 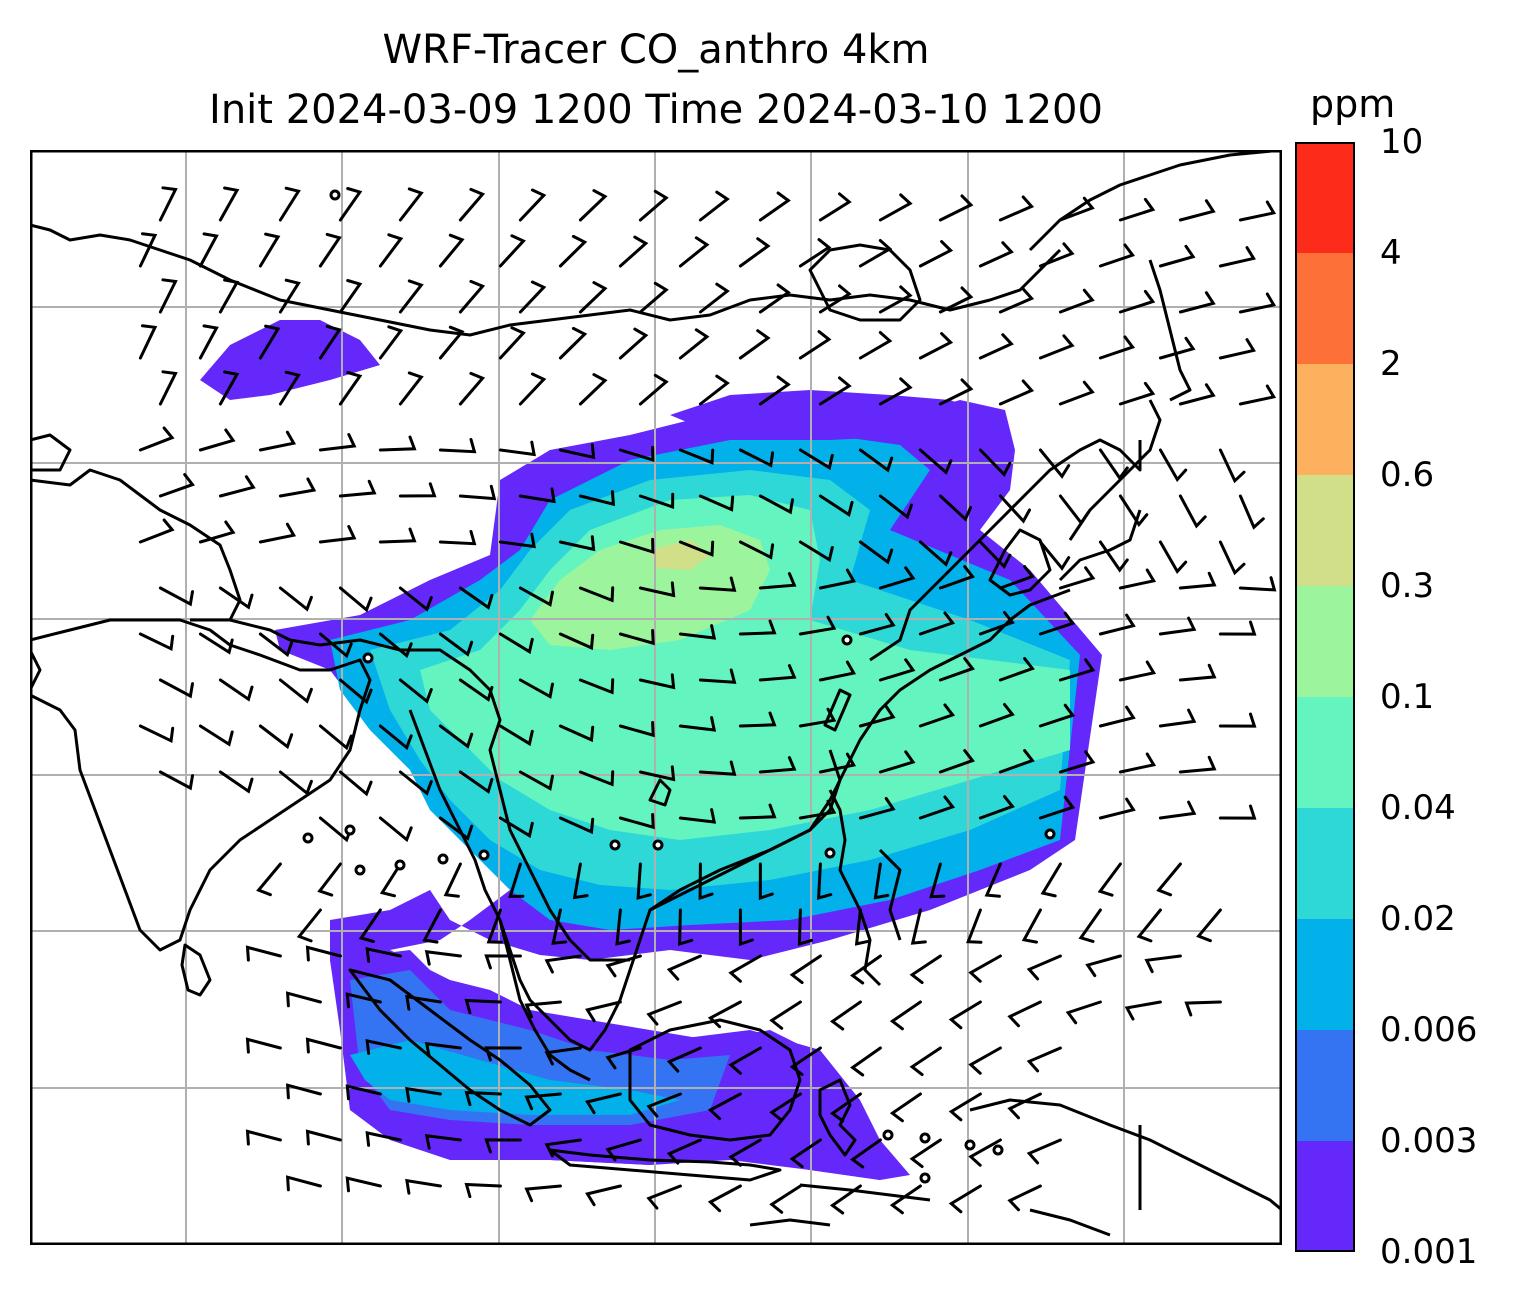 What do you see at coordinates (290, 360) in the screenshot?
I see `plume-northwest` at bounding box center [290, 360].